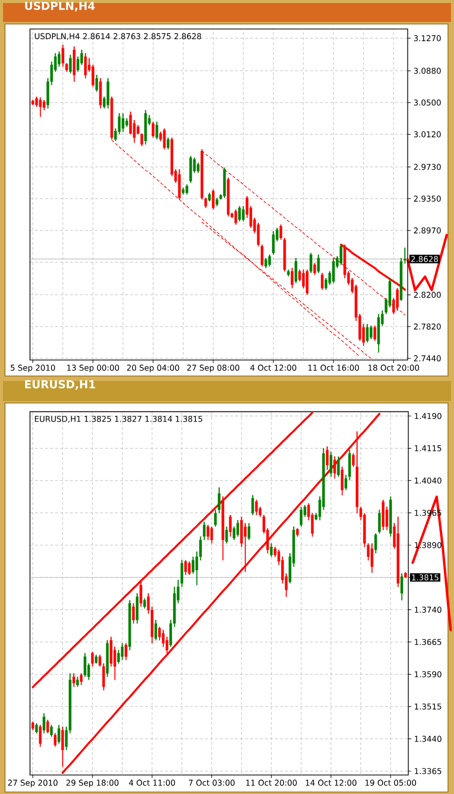 This screenshot has height=794, width=454. Describe the element at coordinates (60, 385) in the screenshot. I see `chart-title: EURUSD,H1` at that location.